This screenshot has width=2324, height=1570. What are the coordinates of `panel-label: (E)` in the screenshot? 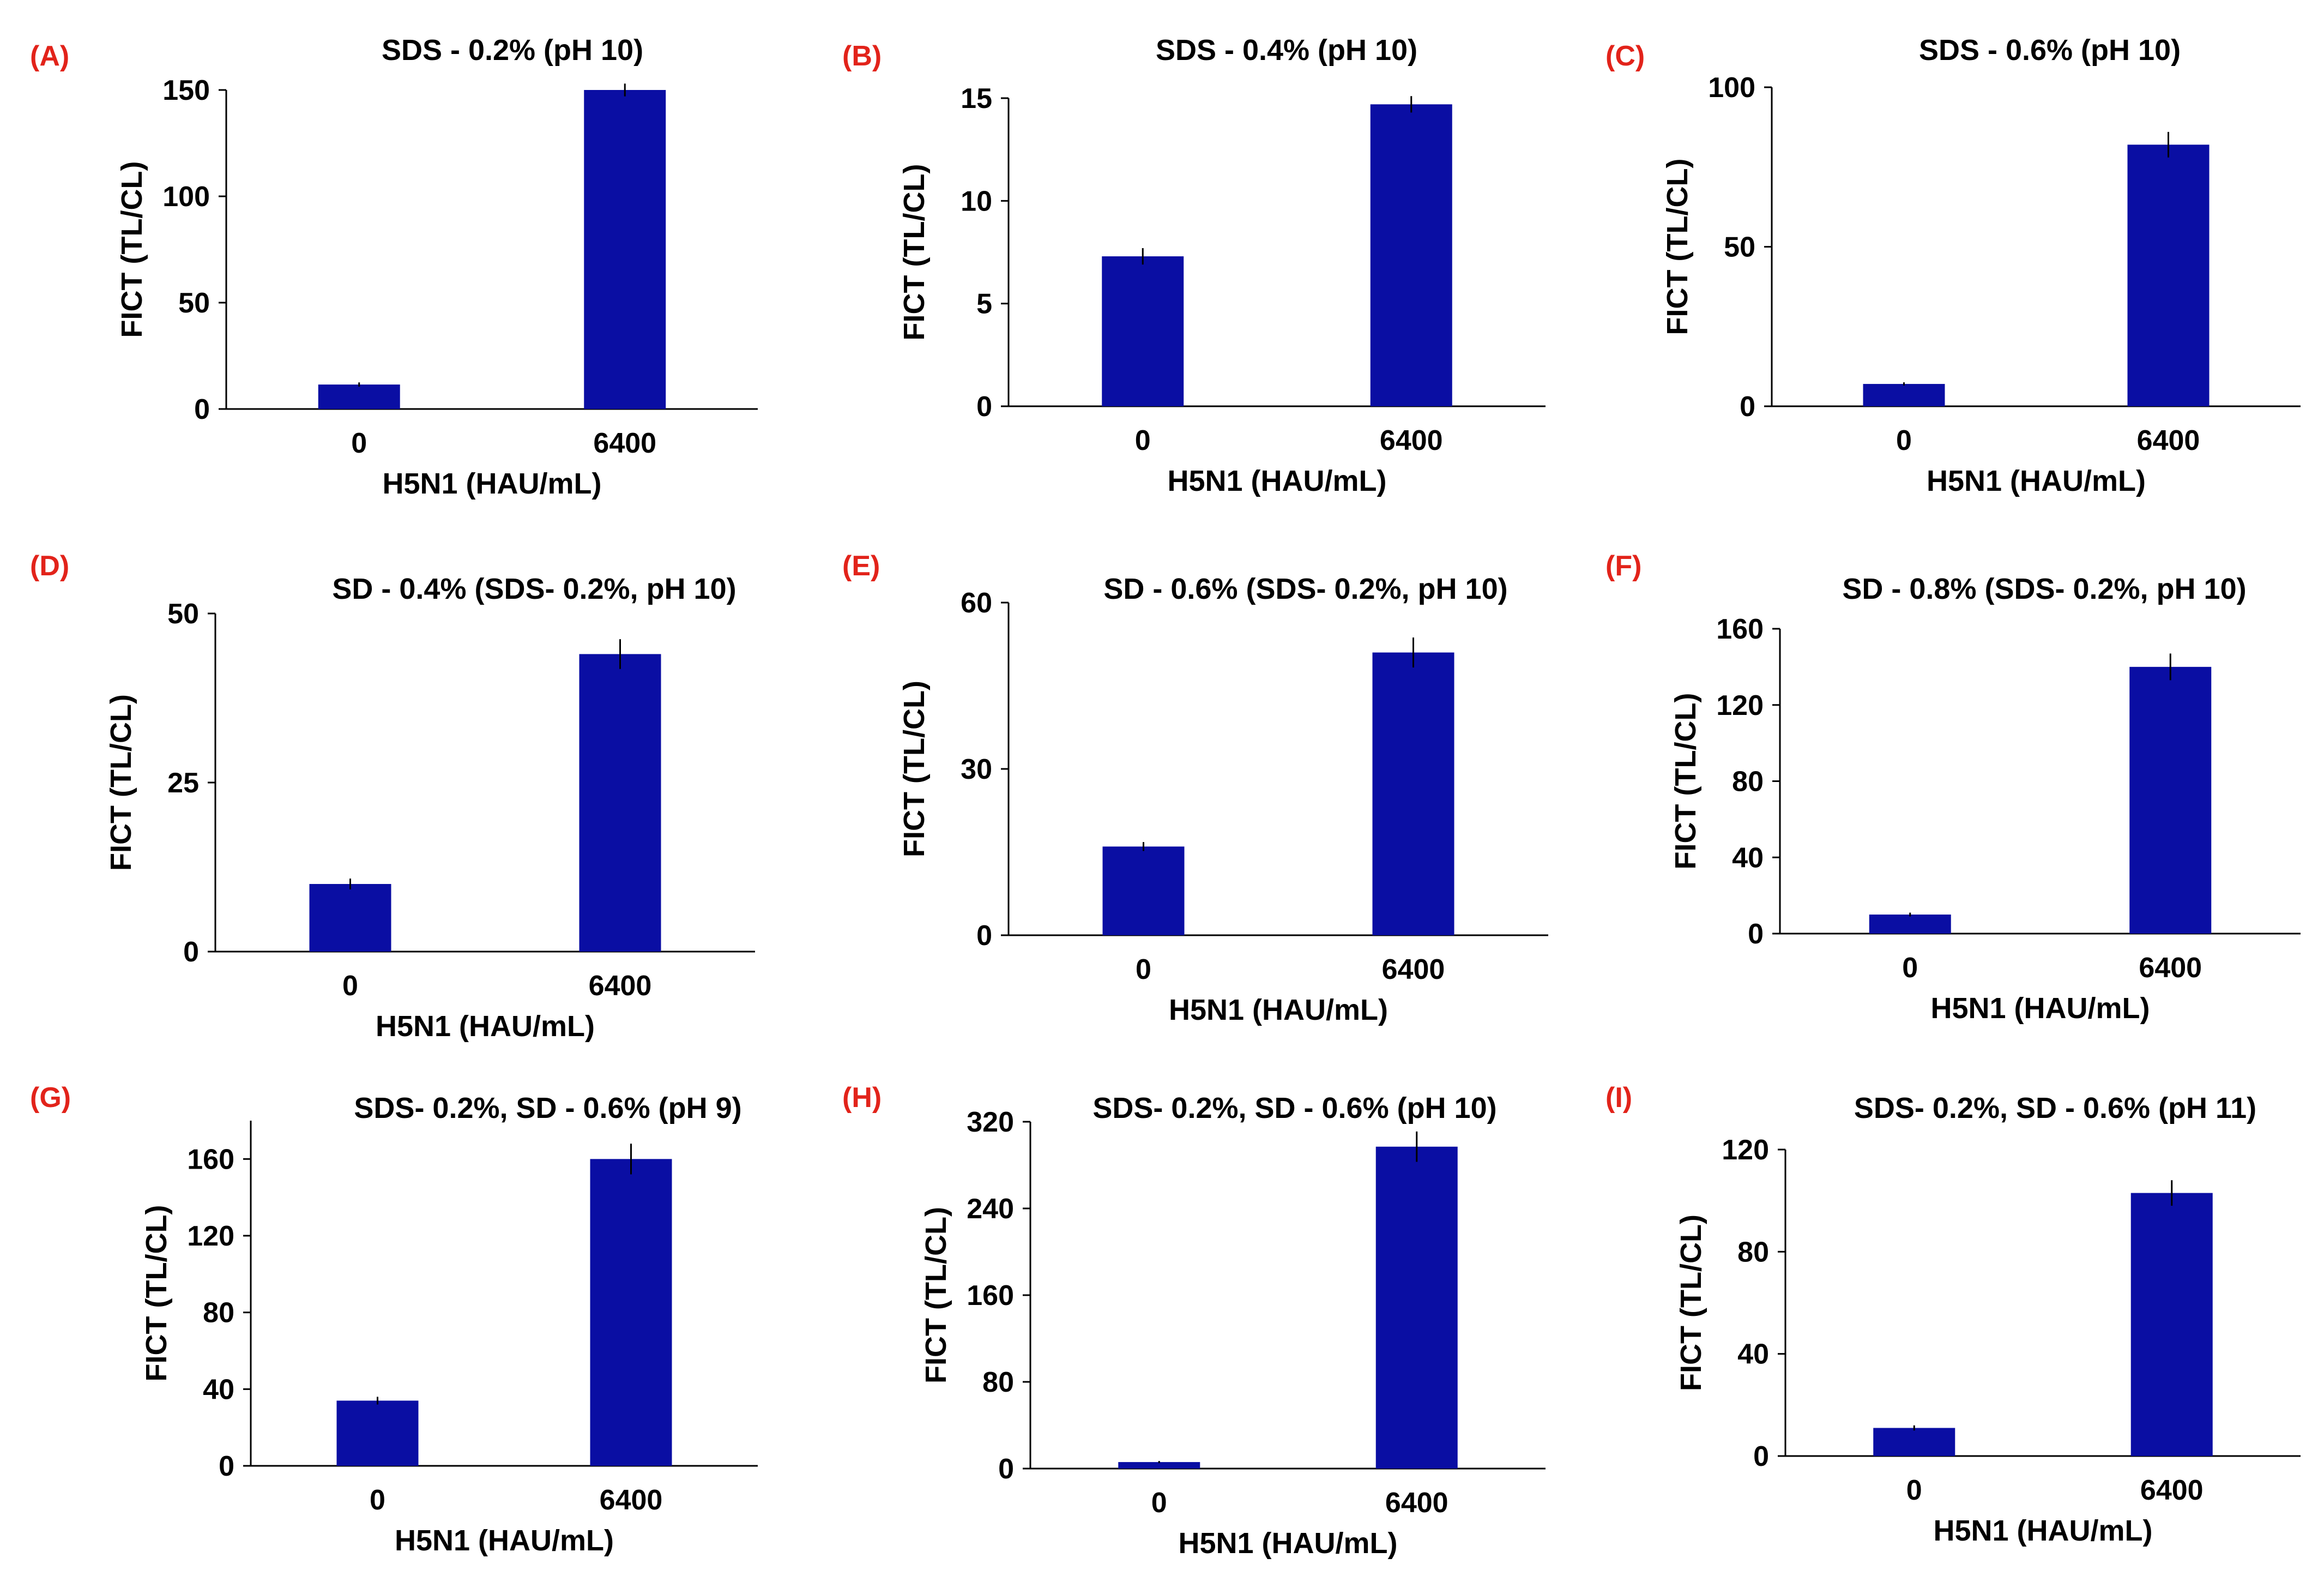 It's located at (861, 566).